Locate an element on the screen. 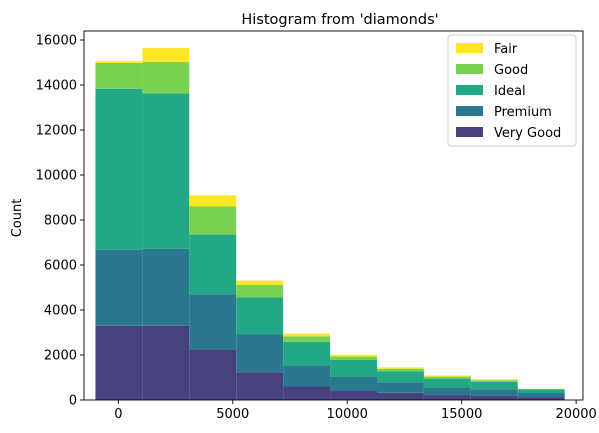 The image size is (599, 433). legend-swatch-very-good is located at coordinates (469, 132).